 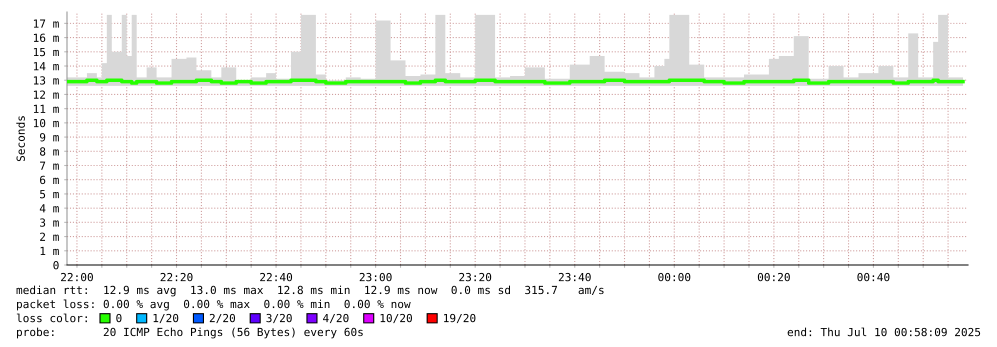 I want to click on y-tick-label: 12 m, so click(x=46, y=94).